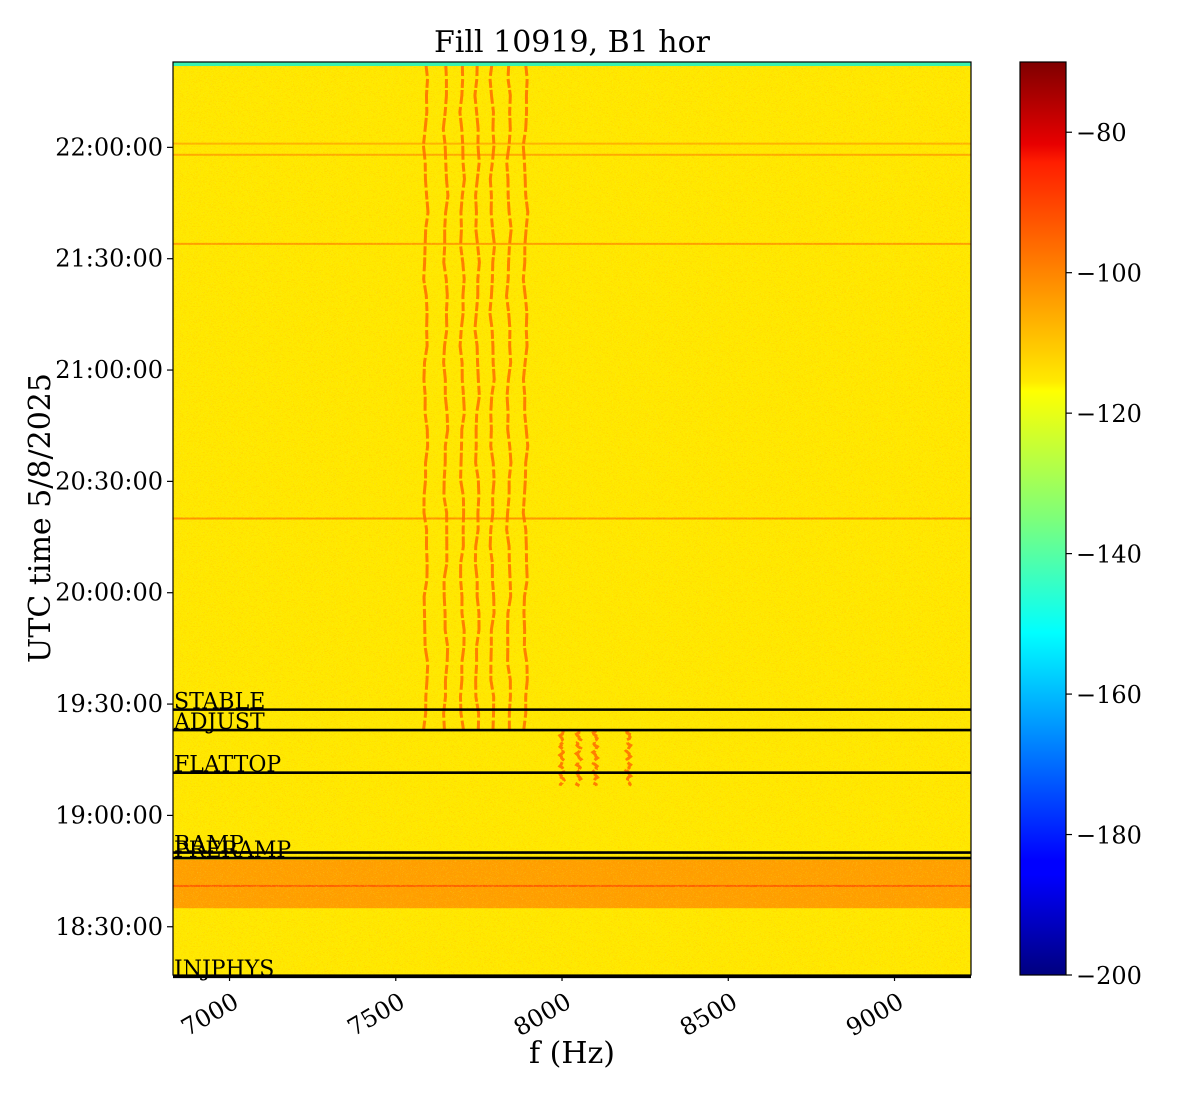 The width and height of the screenshot is (1200, 1100). I want to click on phase-marker-label: INJPHYS, so click(224, 969).